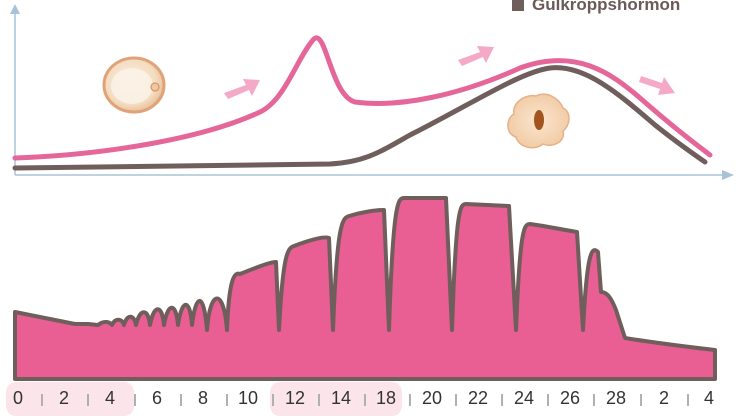 The image size is (746, 419). Describe the element at coordinates (70, 399) in the screenshot. I see `highlight-band-menstruation` at that location.